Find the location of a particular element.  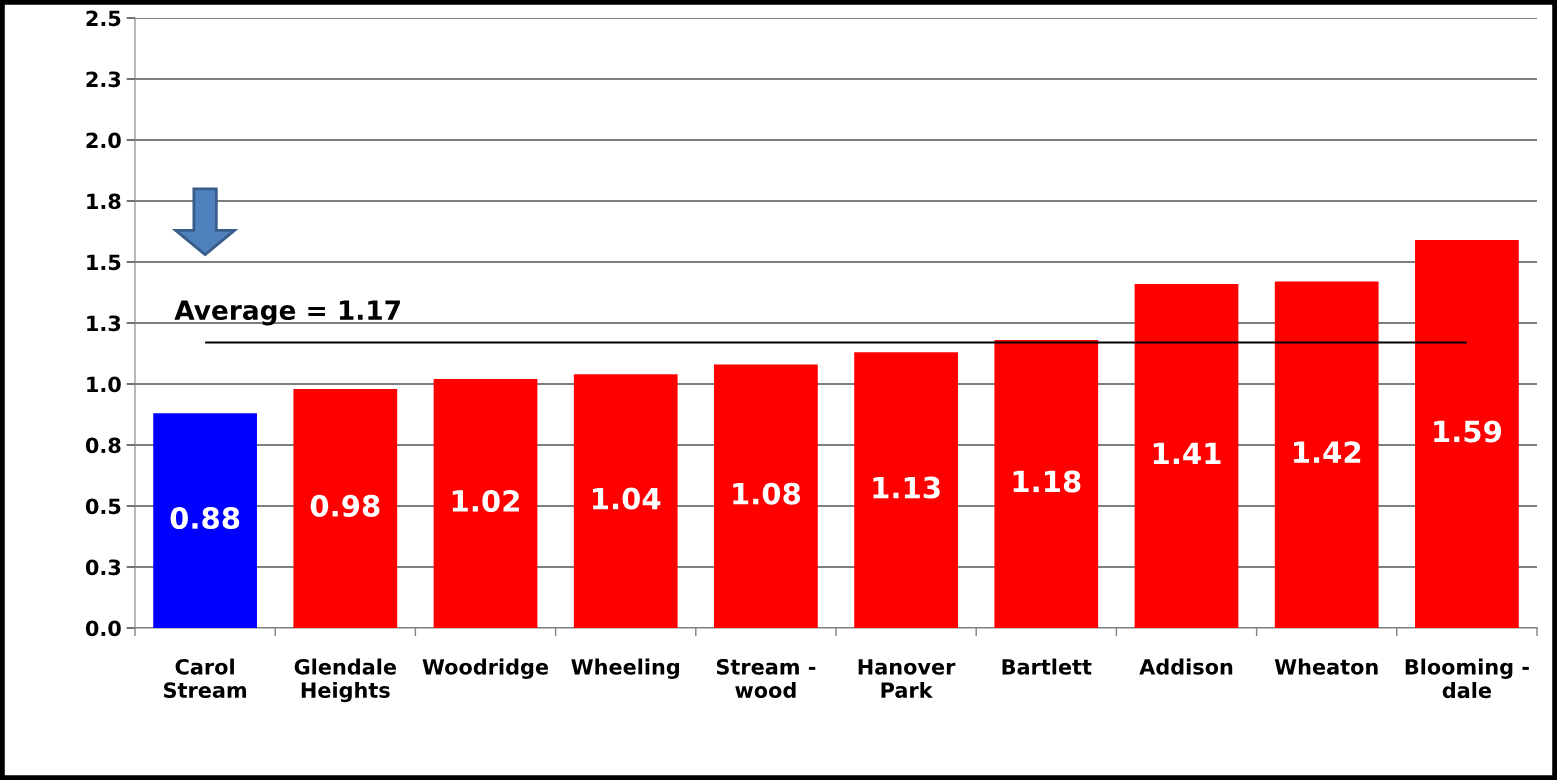

y-tick-label: 0.5 is located at coordinates (103, 506).